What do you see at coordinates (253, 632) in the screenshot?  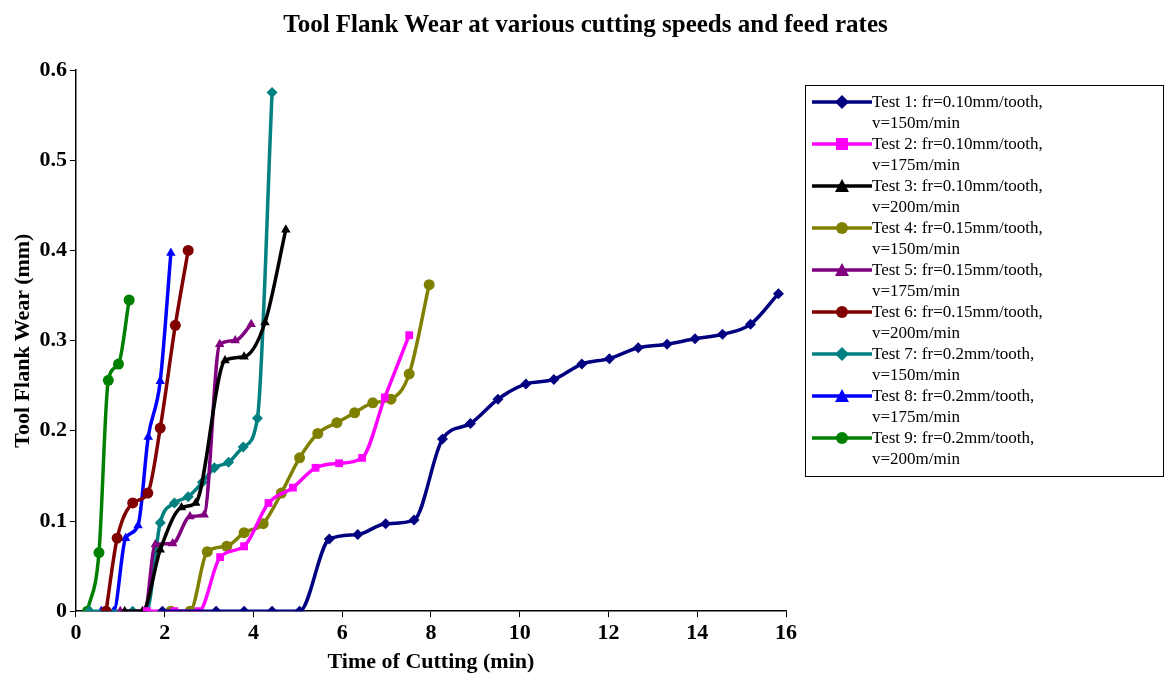 I see `x-tick-label: 4` at bounding box center [253, 632].